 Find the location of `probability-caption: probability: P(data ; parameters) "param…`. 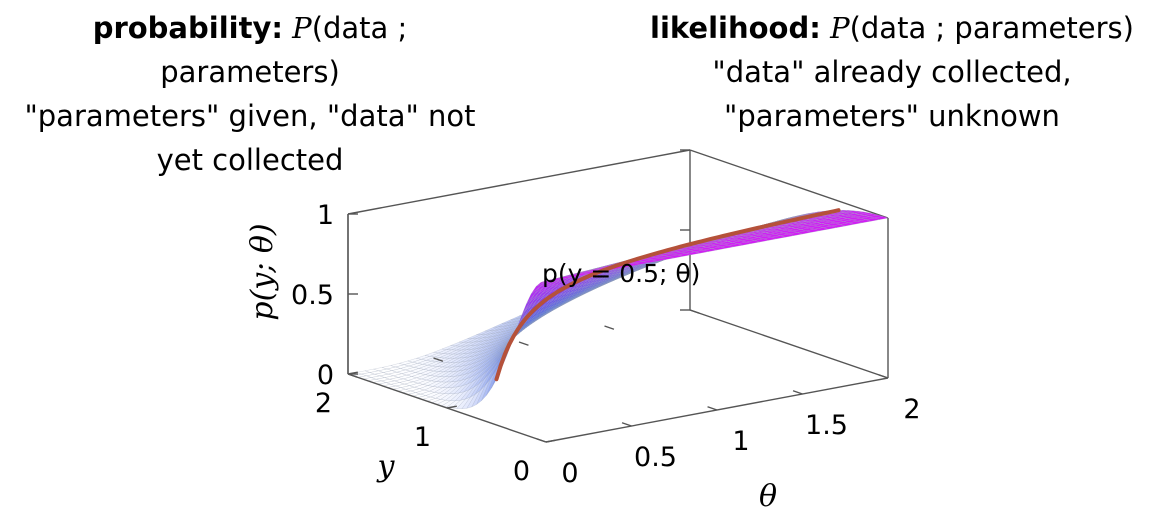

probability-caption: probability: P(data ; parameters) "param… is located at coordinates (250, 94).